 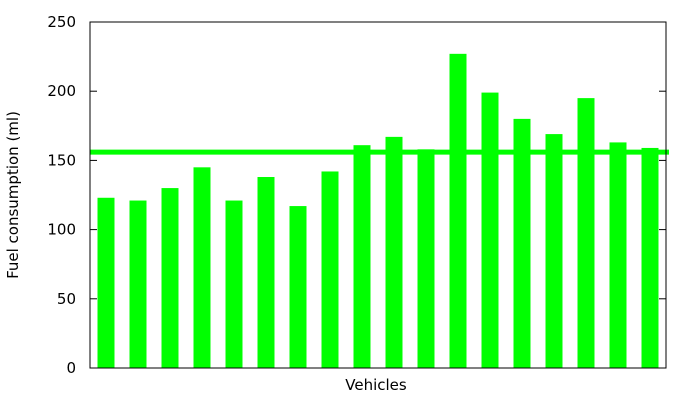 What do you see at coordinates (61, 22) in the screenshot?
I see `y-tick-label: 250` at bounding box center [61, 22].